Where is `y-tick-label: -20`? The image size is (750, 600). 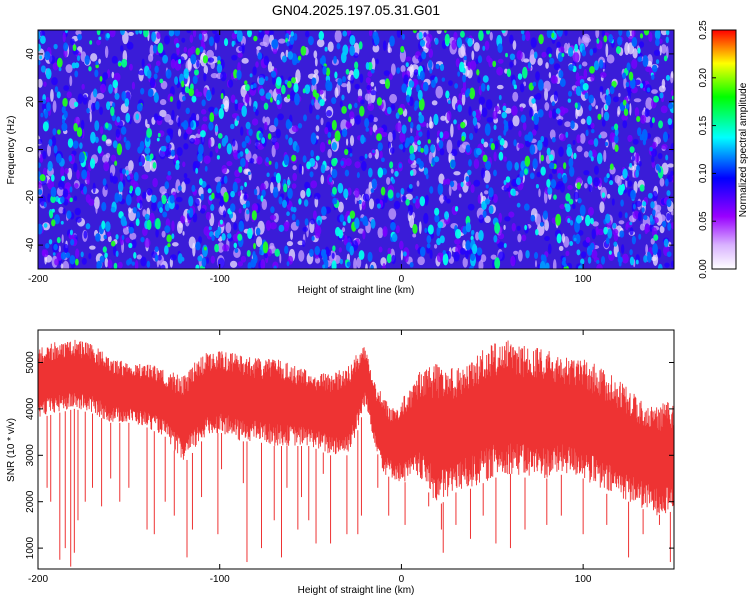
y-tick-label: -20 is located at coordinates (30, 197).